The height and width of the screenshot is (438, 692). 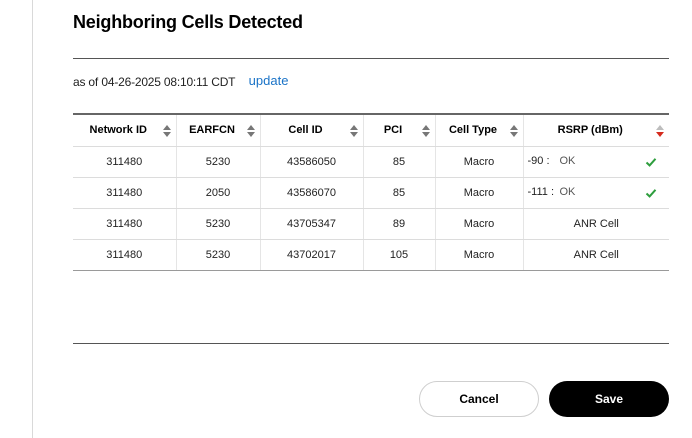 I want to click on table-row: 311480 2050 43586070 85 Macro -111 : OK, so click(x=371, y=193).